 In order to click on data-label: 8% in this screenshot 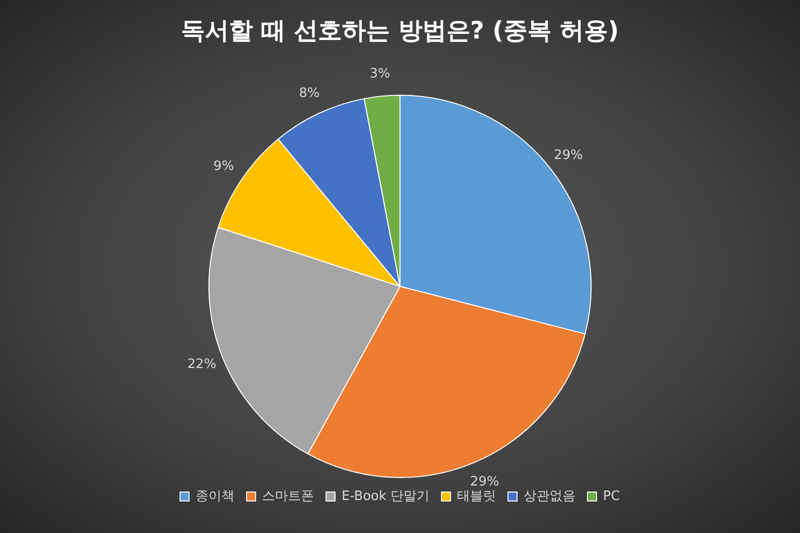, I will do `click(309, 93)`.